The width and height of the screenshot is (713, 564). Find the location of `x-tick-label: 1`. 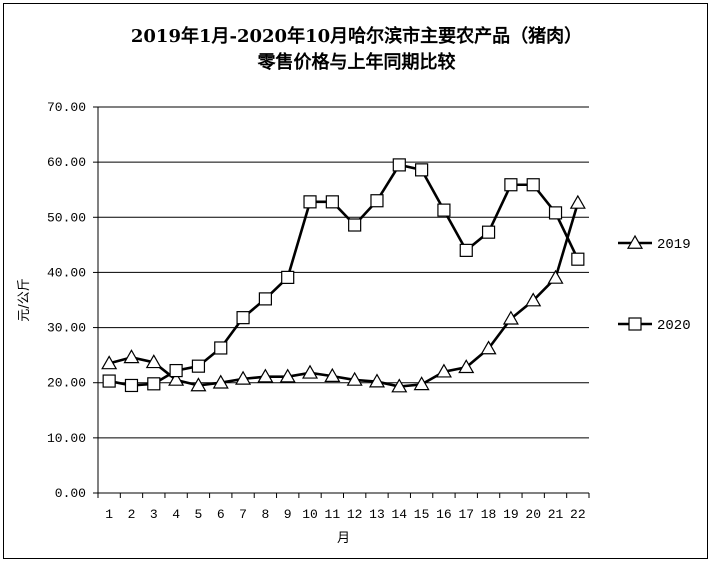

x-tick-label: 1 is located at coordinates (109, 514).